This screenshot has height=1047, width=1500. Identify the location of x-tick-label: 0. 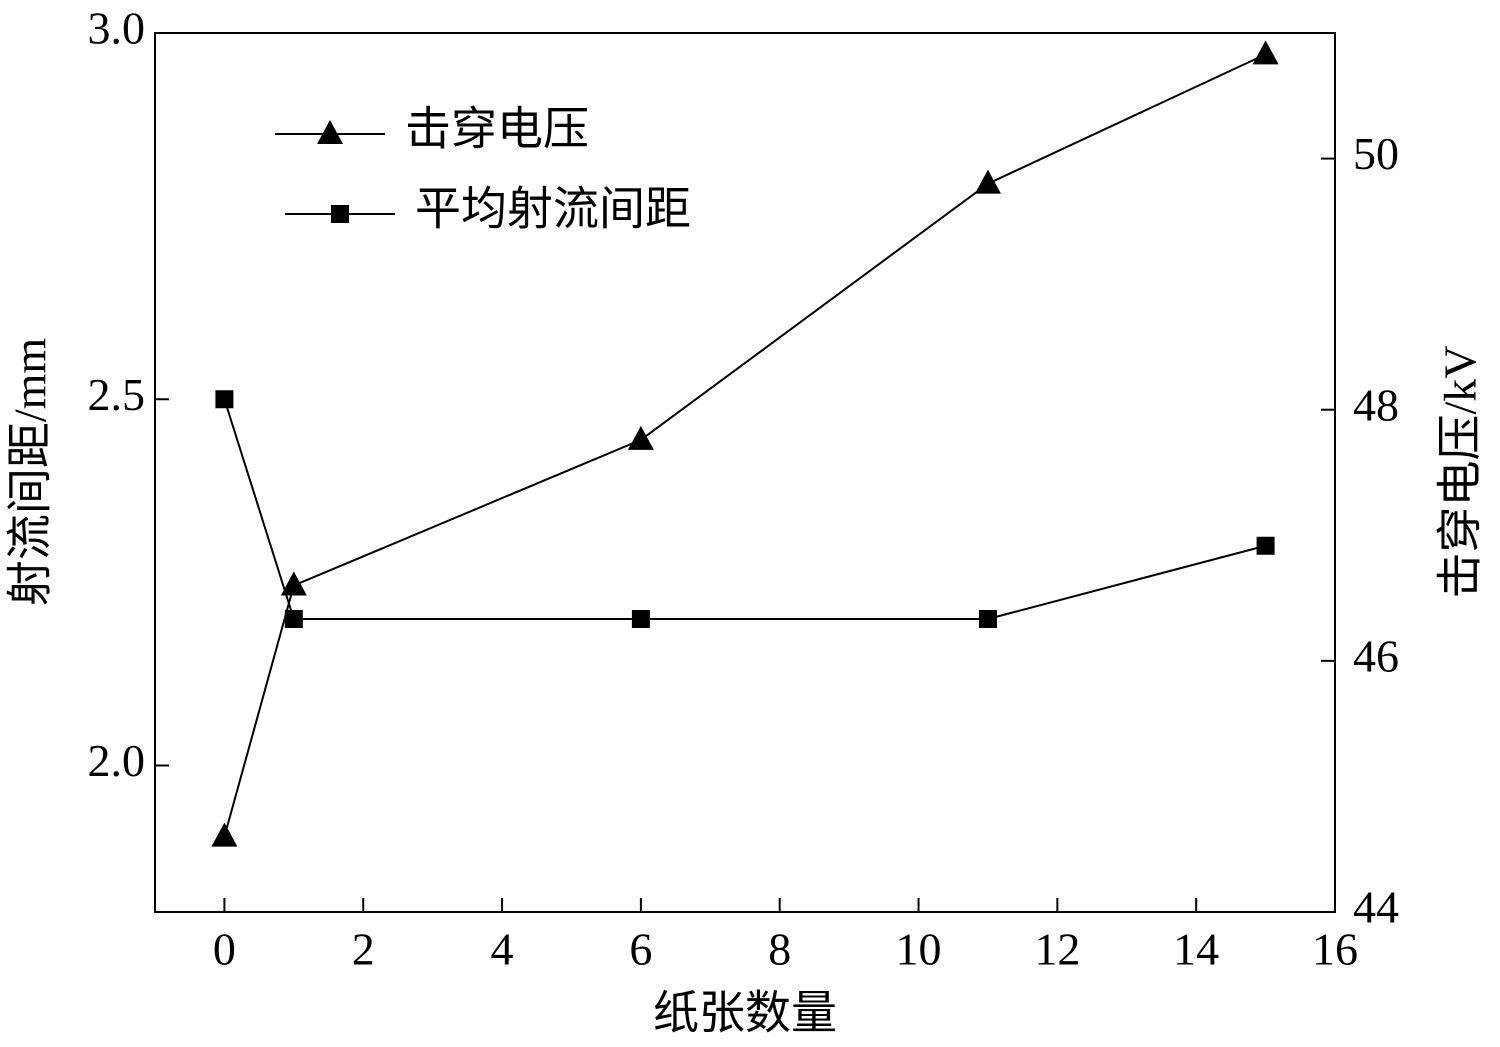
(224, 949).